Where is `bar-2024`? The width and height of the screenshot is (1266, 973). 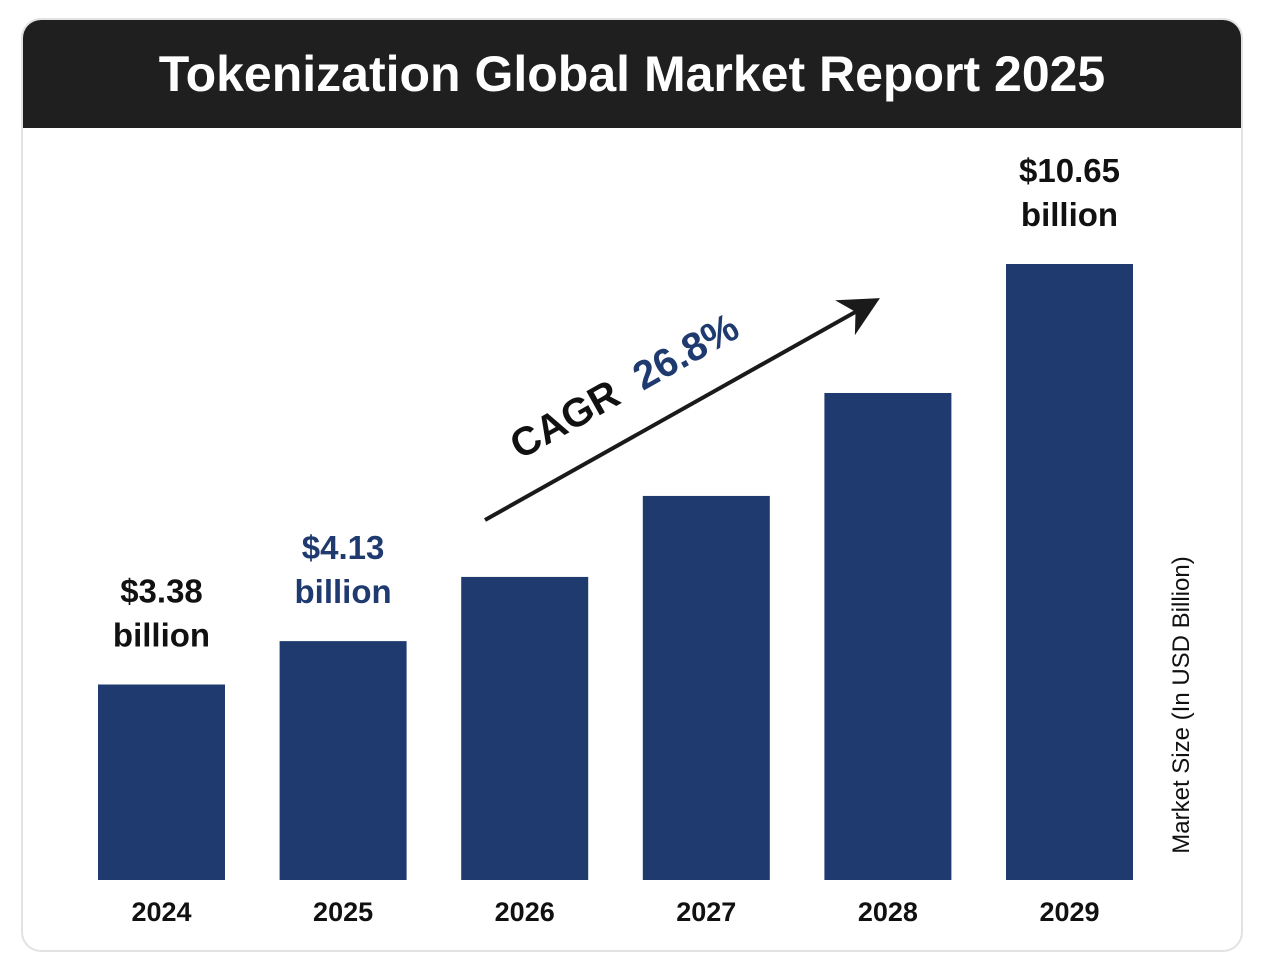 bar-2024 is located at coordinates (161, 782).